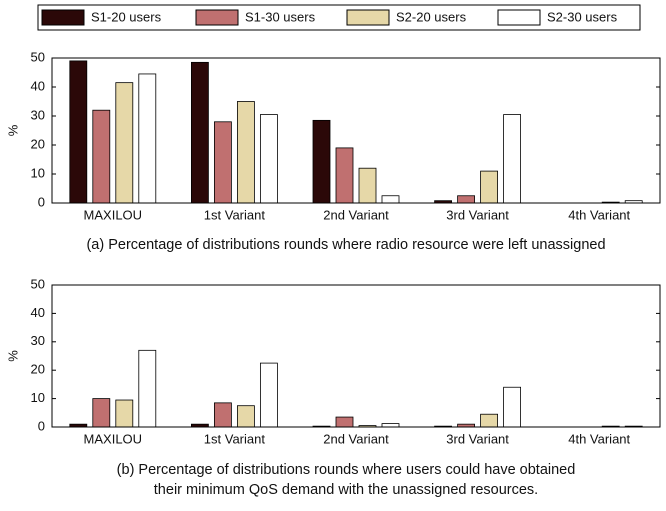 The width and height of the screenshot is (666, 511). Describe the element at coordinates (280, 16) in the screenshot. I see `legend-label: S1-30 users` at that location.